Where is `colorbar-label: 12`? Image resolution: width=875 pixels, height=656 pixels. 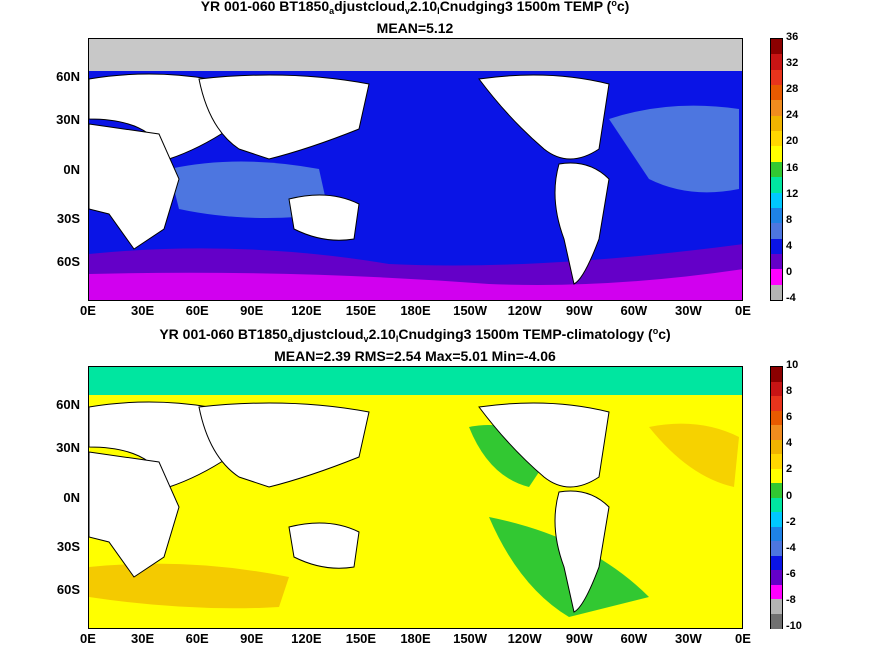 colorbar-label: 12 is located at coordinates (792, 193).